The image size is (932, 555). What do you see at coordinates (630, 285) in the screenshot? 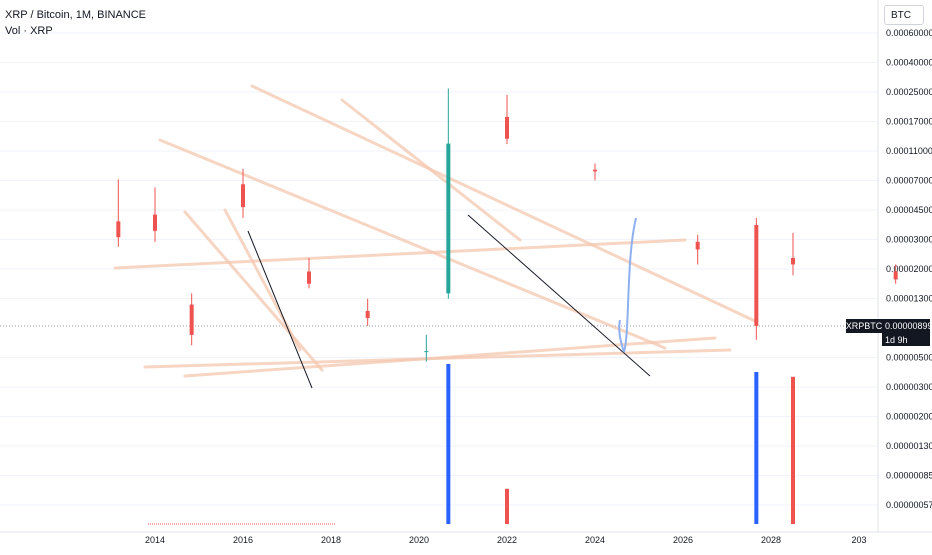
I see `projection-arrow` at bounding box center [630, 285].